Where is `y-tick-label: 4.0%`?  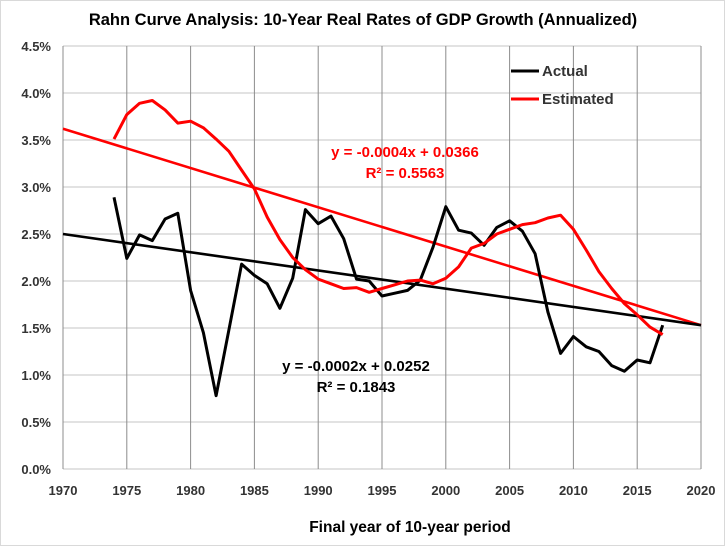 y-tick-label: 4.0% is located at coordinates (36, 93).